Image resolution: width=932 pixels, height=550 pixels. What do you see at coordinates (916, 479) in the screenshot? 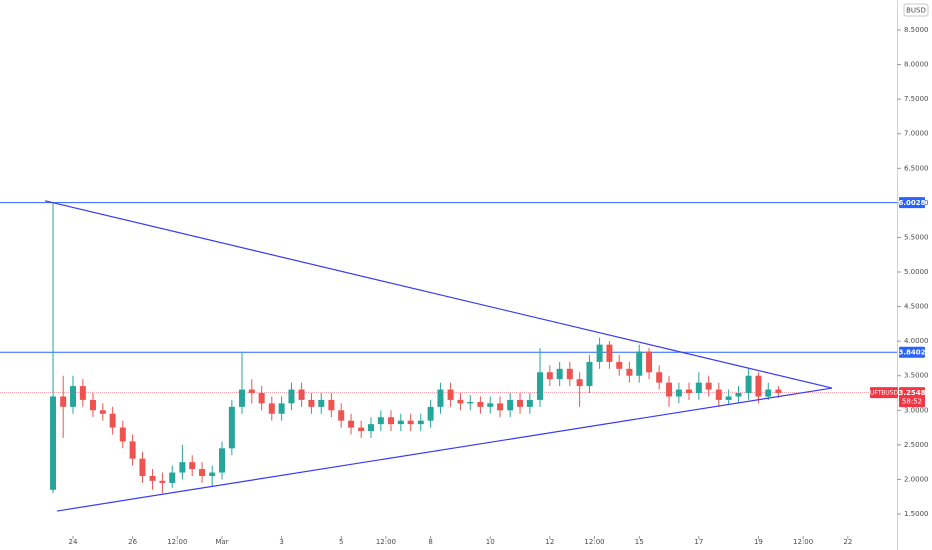
I see `y-tick-label: 2.0000` at bounding box center [916, 479].